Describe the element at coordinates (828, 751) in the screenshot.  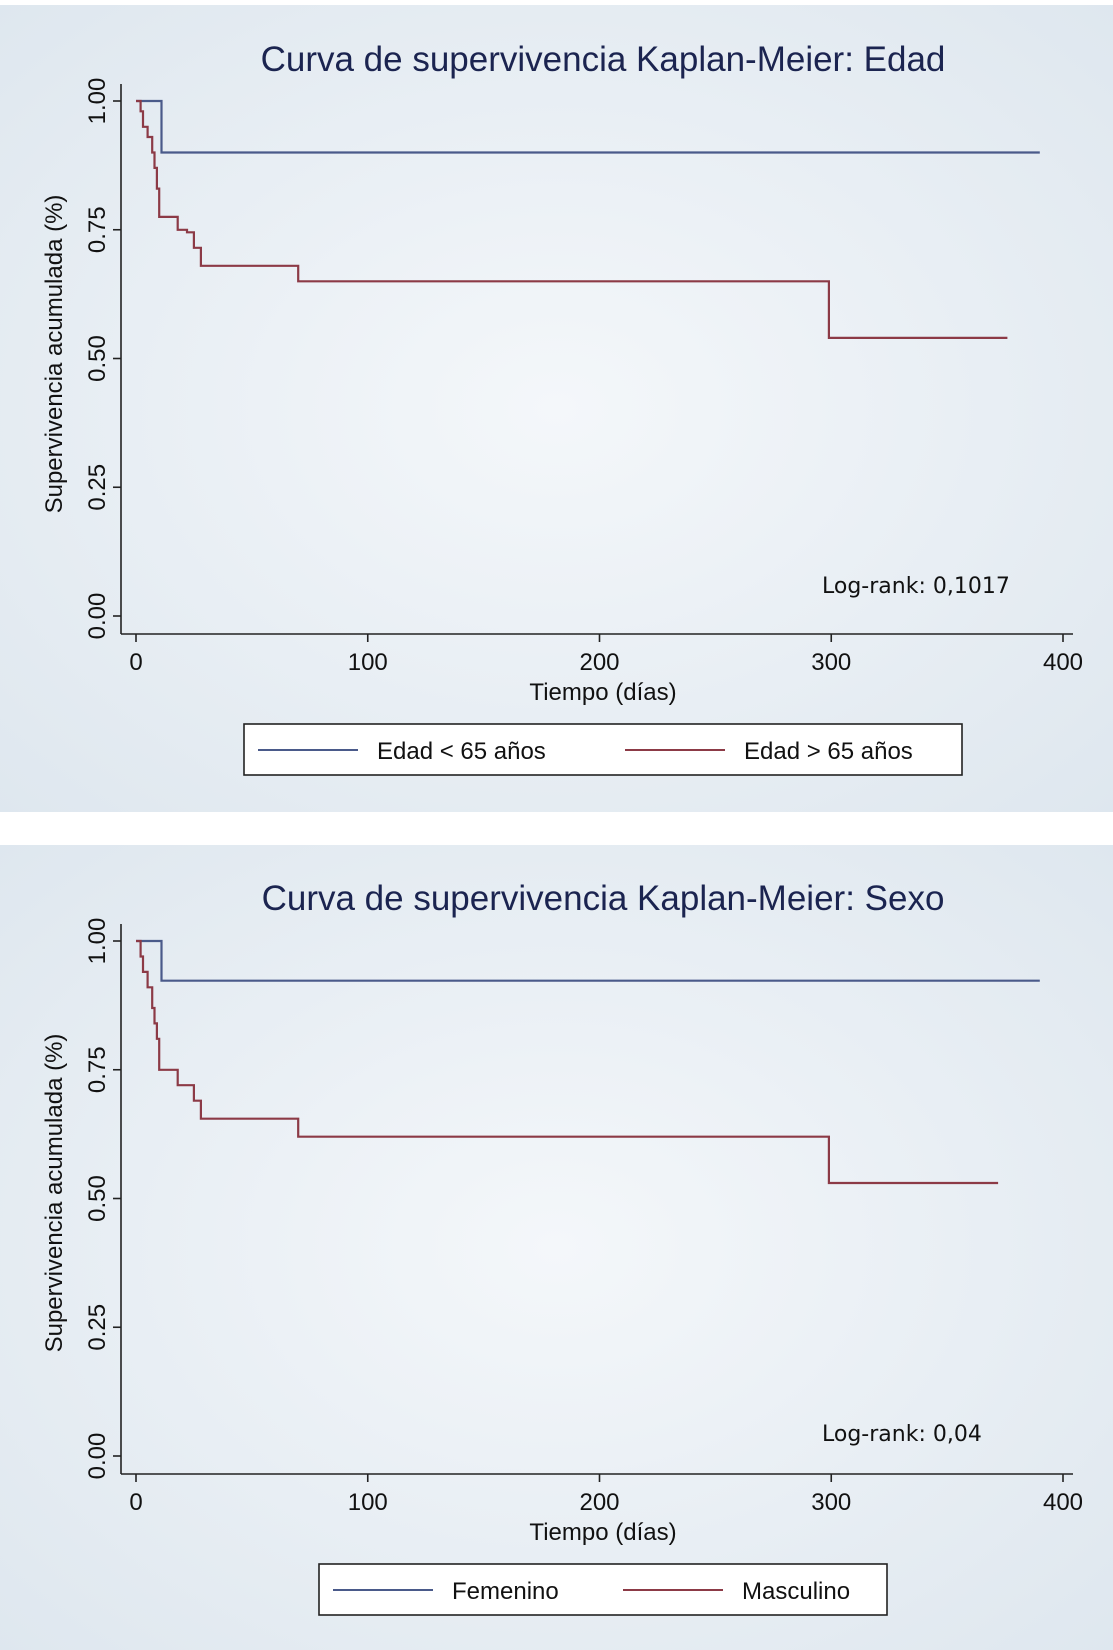
I see `legend-label-edad-mayor-65: Edad > 65 años` at that location.